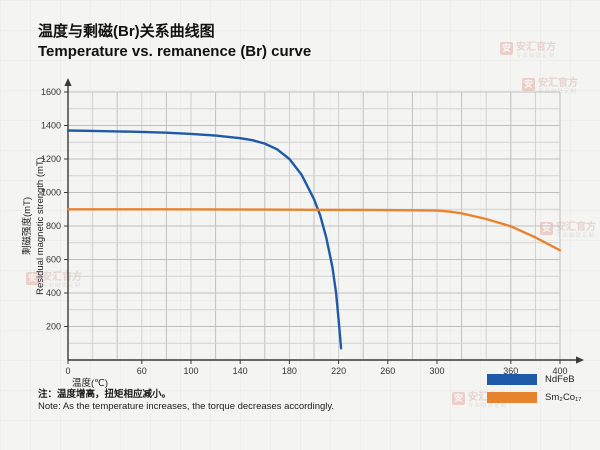 This screenshot has width=600, height=450. Describe the element at coordinates (563, 397) in the screenshot. I see `legend-label-sm2co17: Sm₂Co₁₇` at that location.